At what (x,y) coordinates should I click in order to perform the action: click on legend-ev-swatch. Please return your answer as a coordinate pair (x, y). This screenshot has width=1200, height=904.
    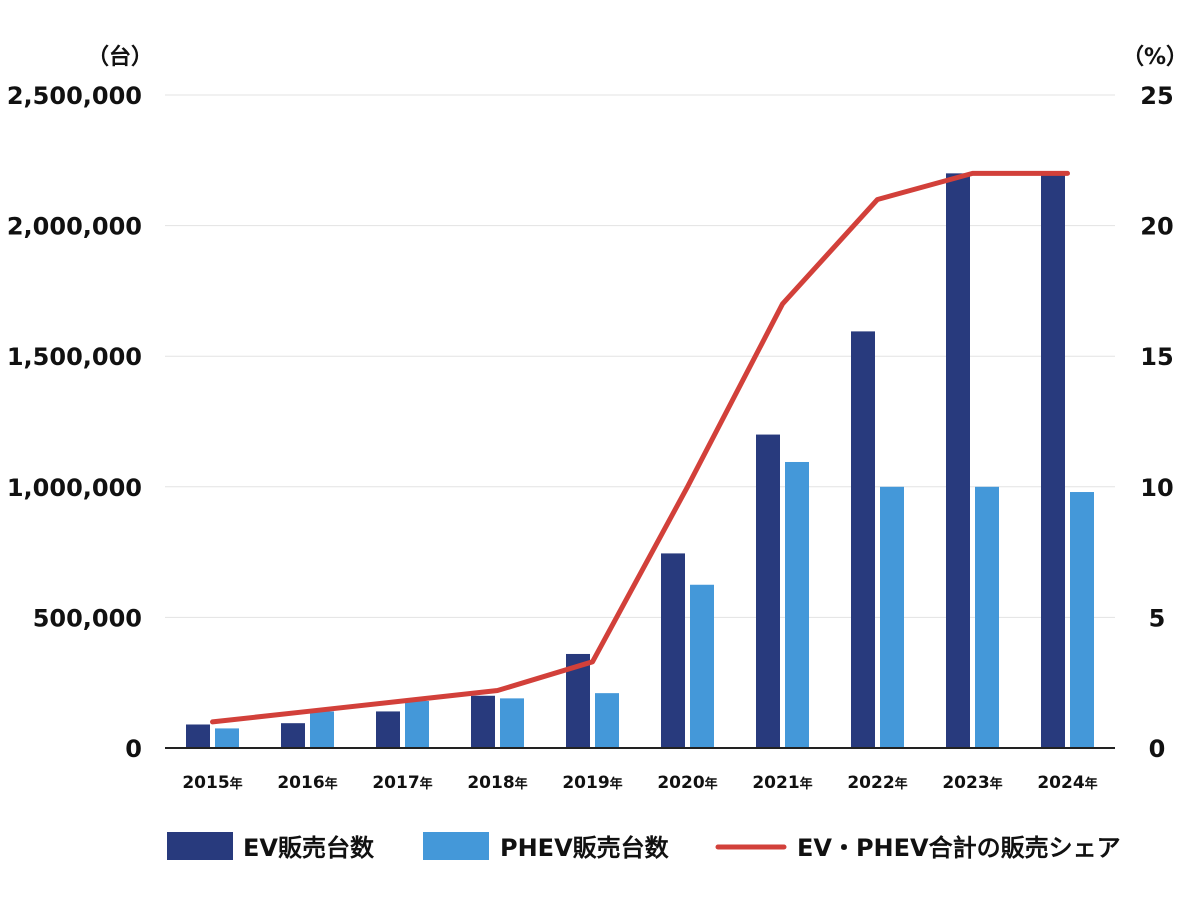
    Looking at the image, I should click on (200, 846).